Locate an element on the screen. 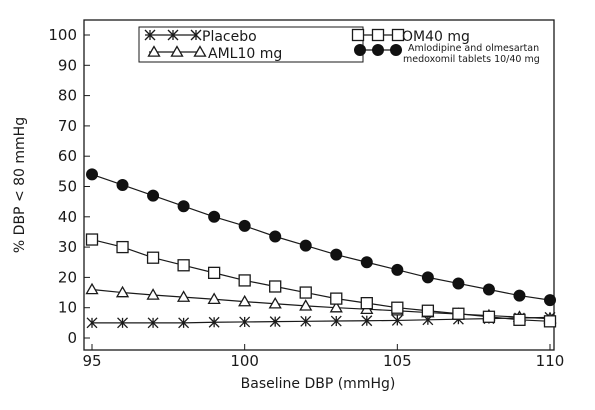  y-tick-label: 90 is located at coordinates (67, 65).